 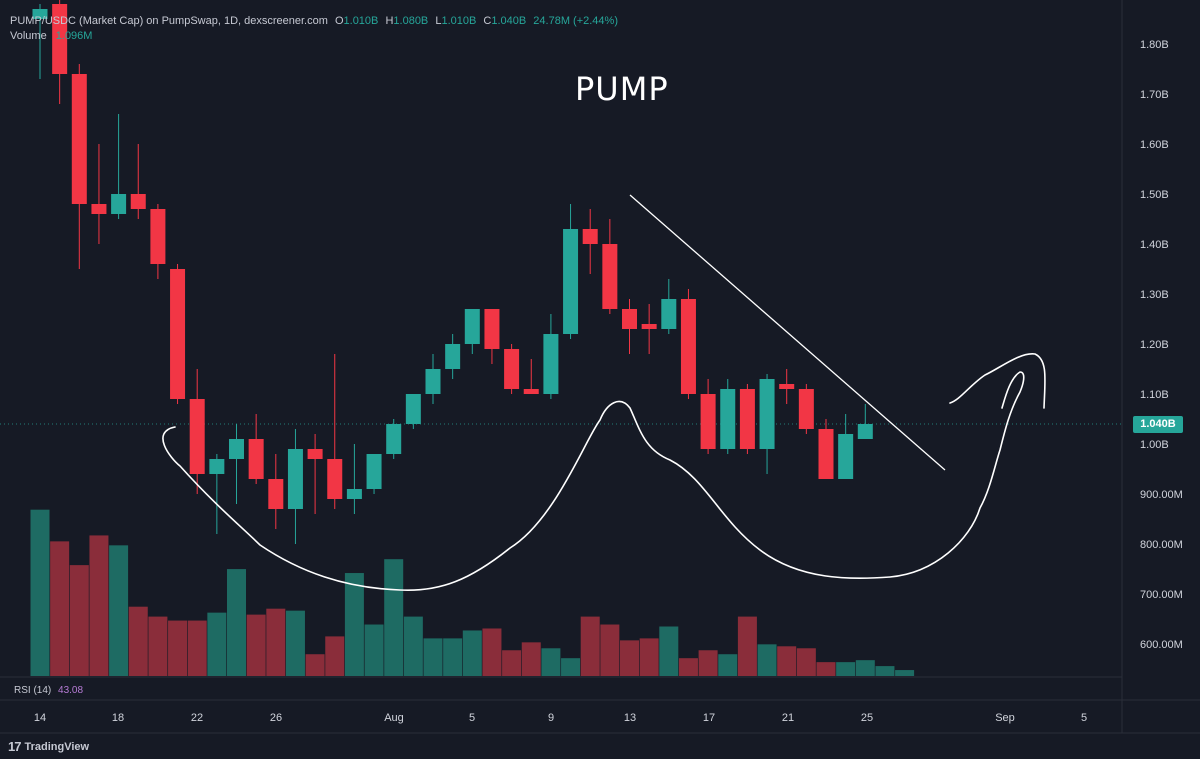 I want to click on price-axis-label: 600.00M, so click(x=1161, y=645).